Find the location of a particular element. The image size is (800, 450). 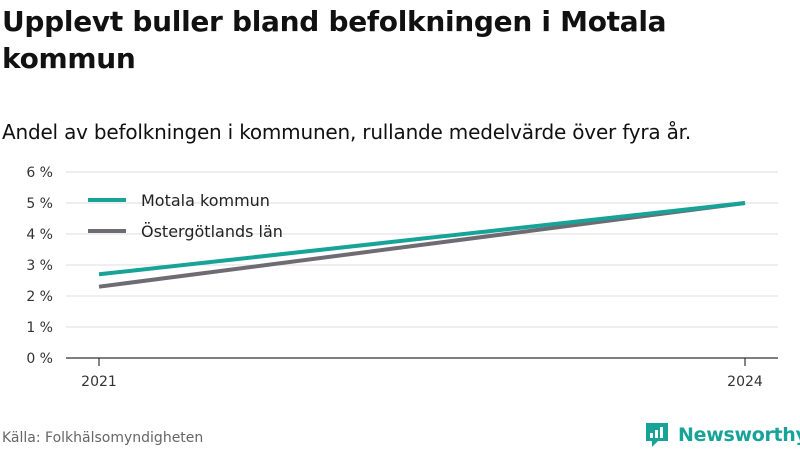

y-tick-label: 6 % is located at coordinates (39, 173).